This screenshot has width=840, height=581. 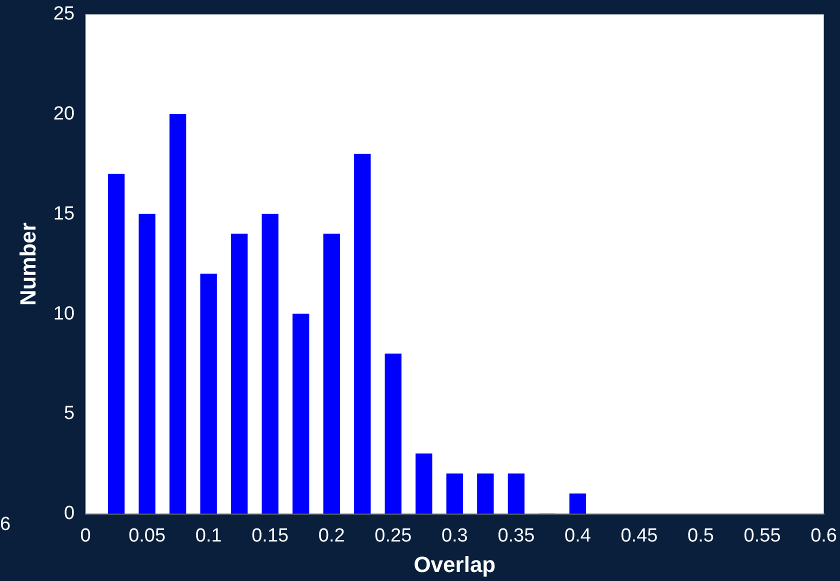 I want to click on y-tick-label: 15, so click(x=64, y=213).